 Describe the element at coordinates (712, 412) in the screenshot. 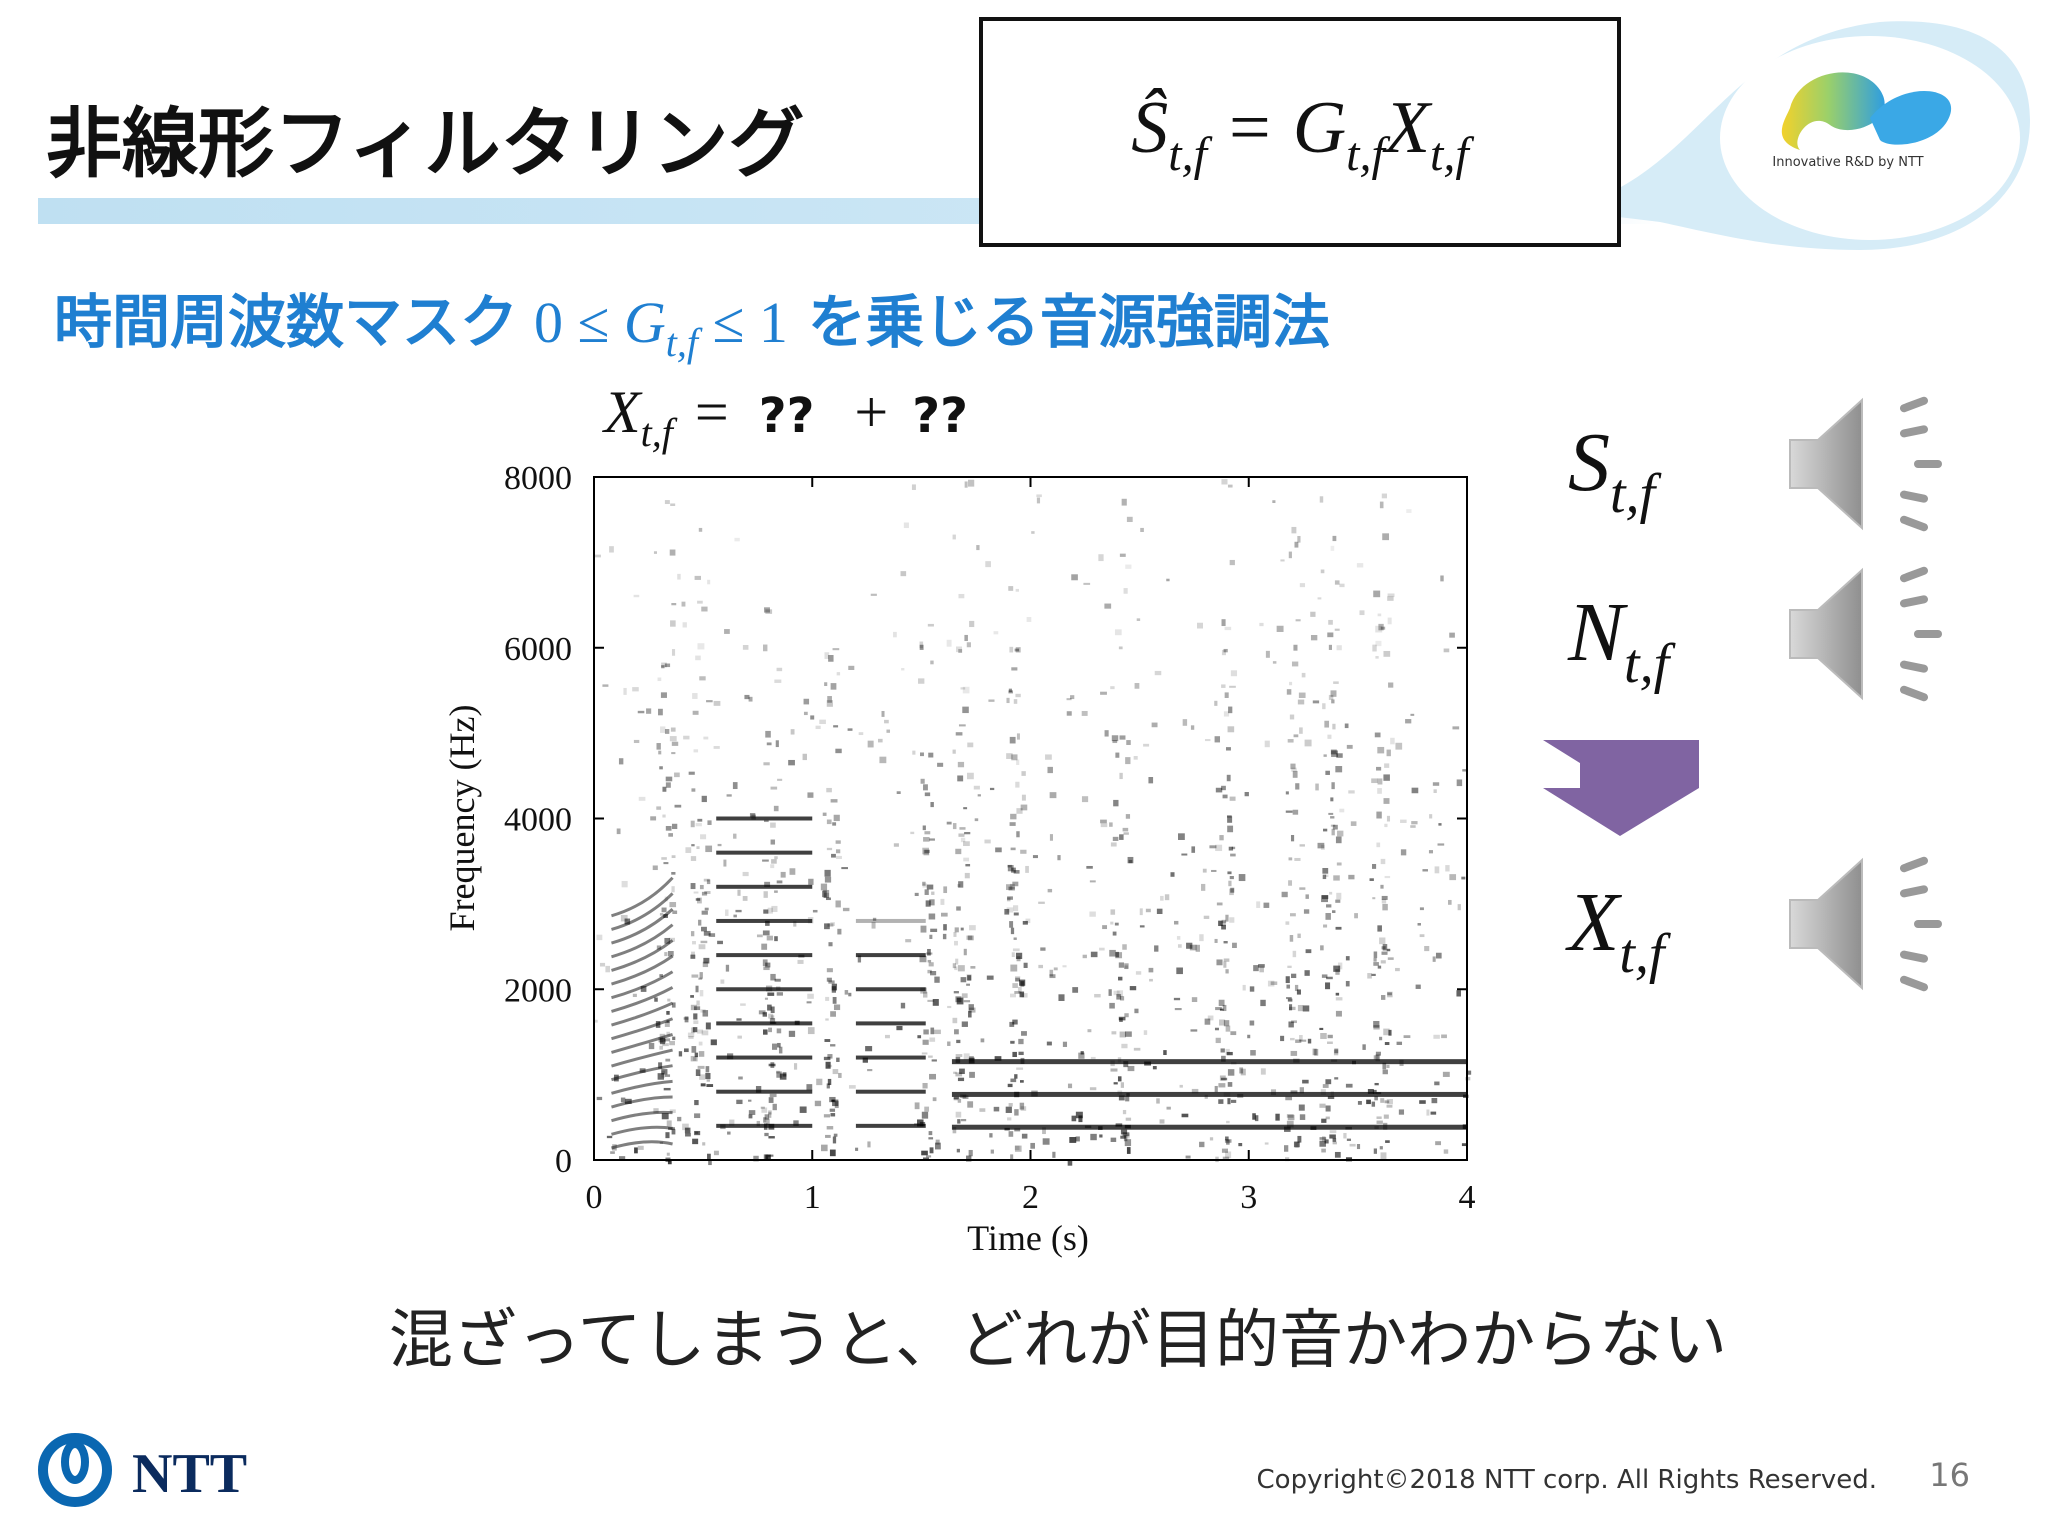

I see `eq-eq: =` at that location.